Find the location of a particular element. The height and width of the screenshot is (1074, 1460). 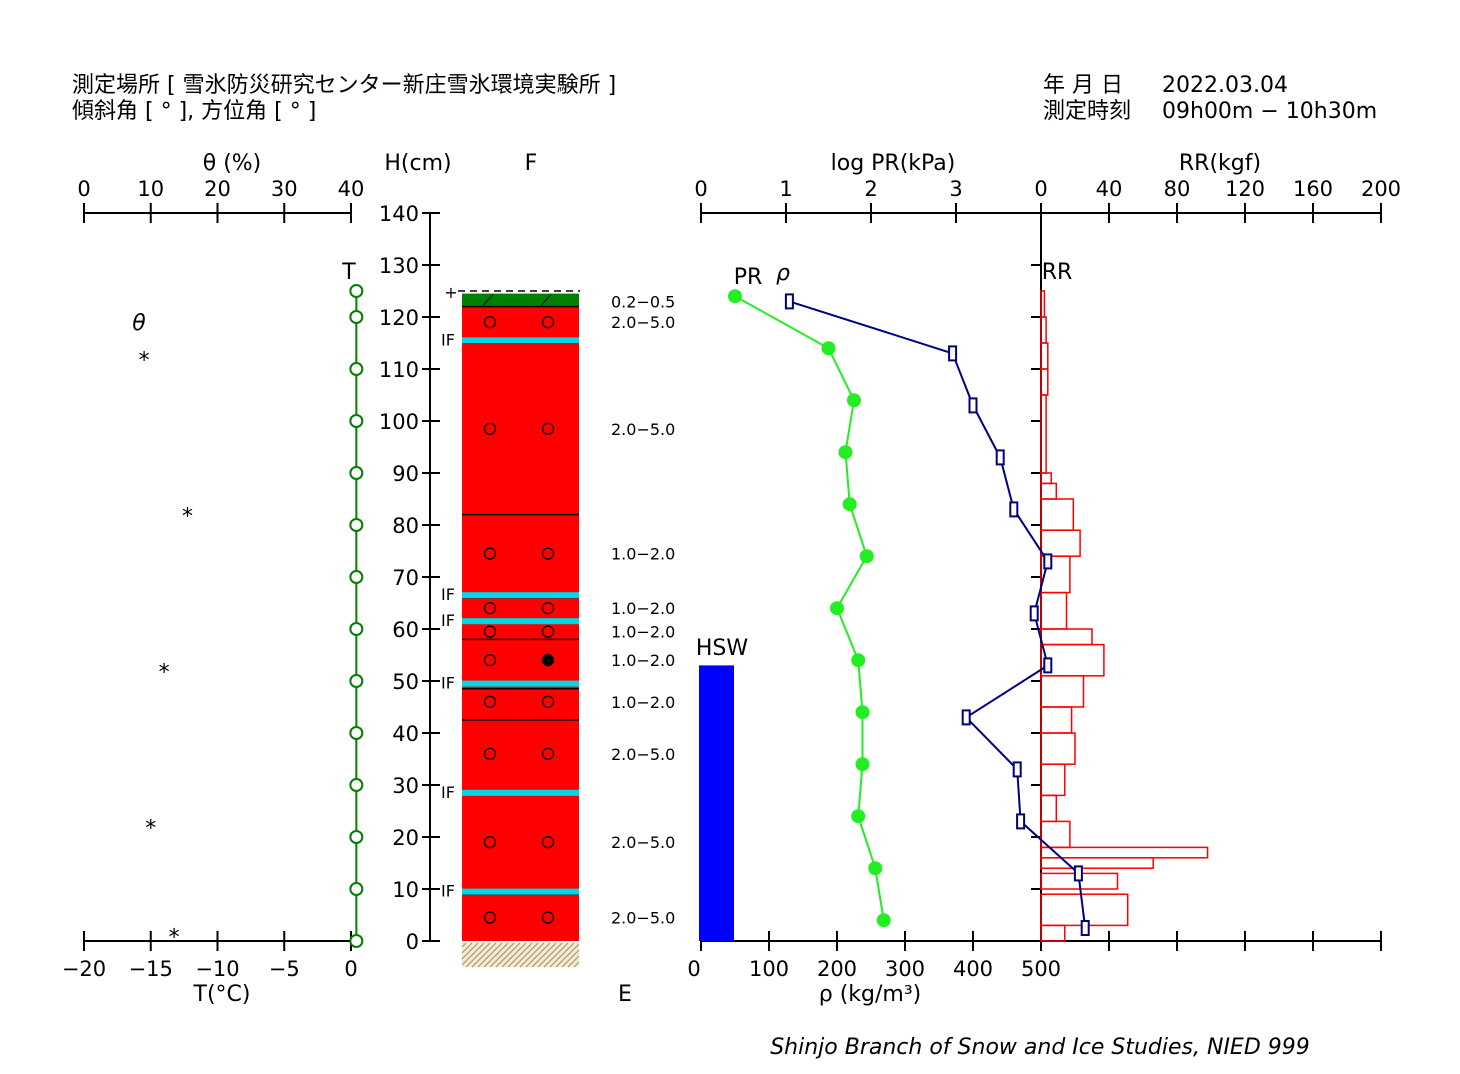

height-tick-label: 90 is located at coordinates (405, 474).